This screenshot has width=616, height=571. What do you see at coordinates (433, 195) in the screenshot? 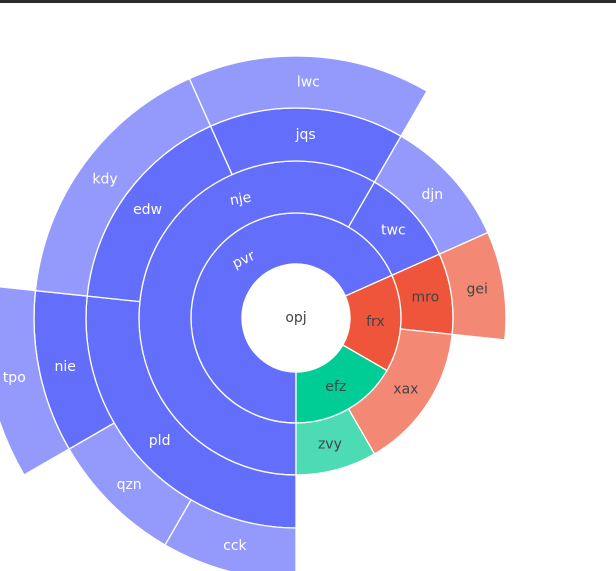
I see `segment-label-djn: djn` at bounding box center [433, 195].